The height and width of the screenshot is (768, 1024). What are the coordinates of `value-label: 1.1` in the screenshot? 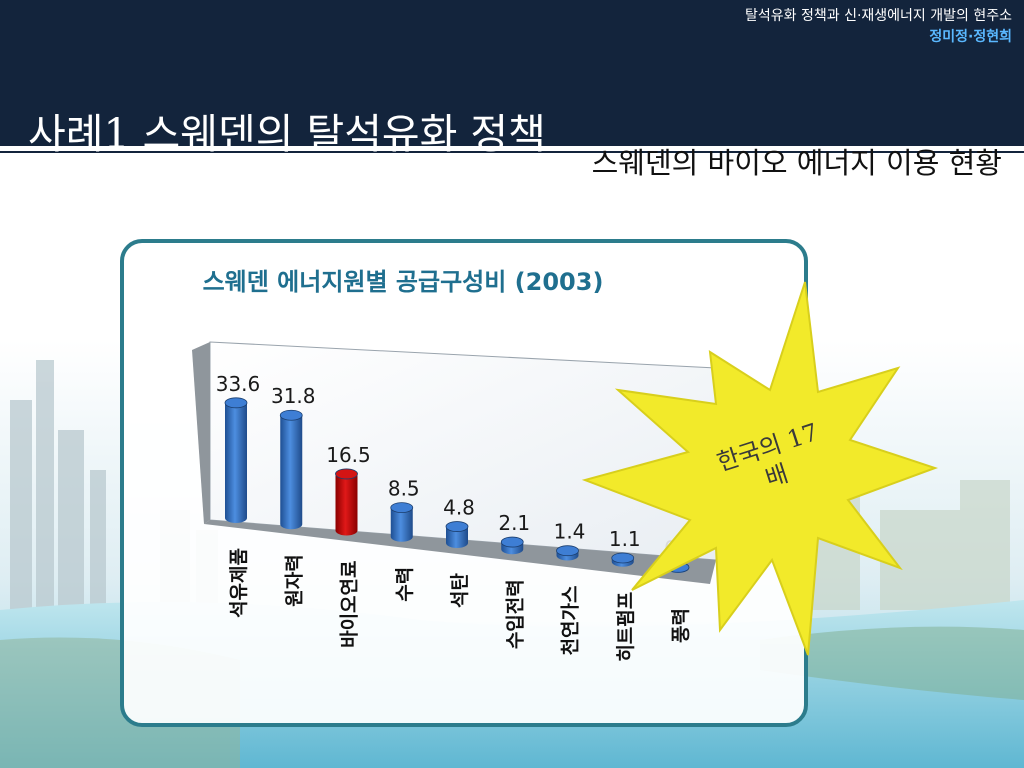 It's located at (625, 539).